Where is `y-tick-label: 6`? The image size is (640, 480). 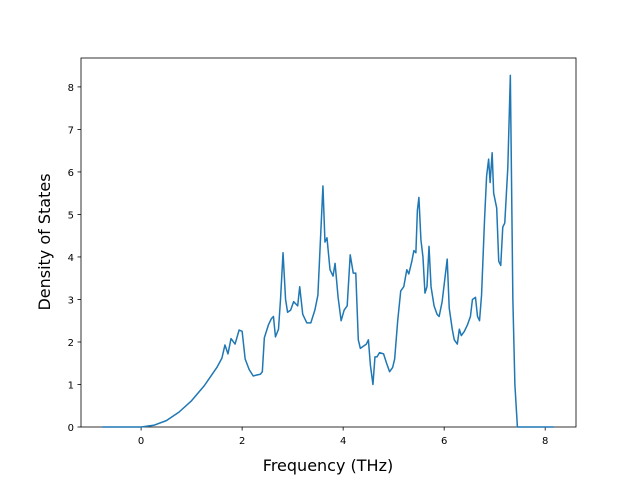
y-tick-label: 6 is located at coordinates (71, 173).